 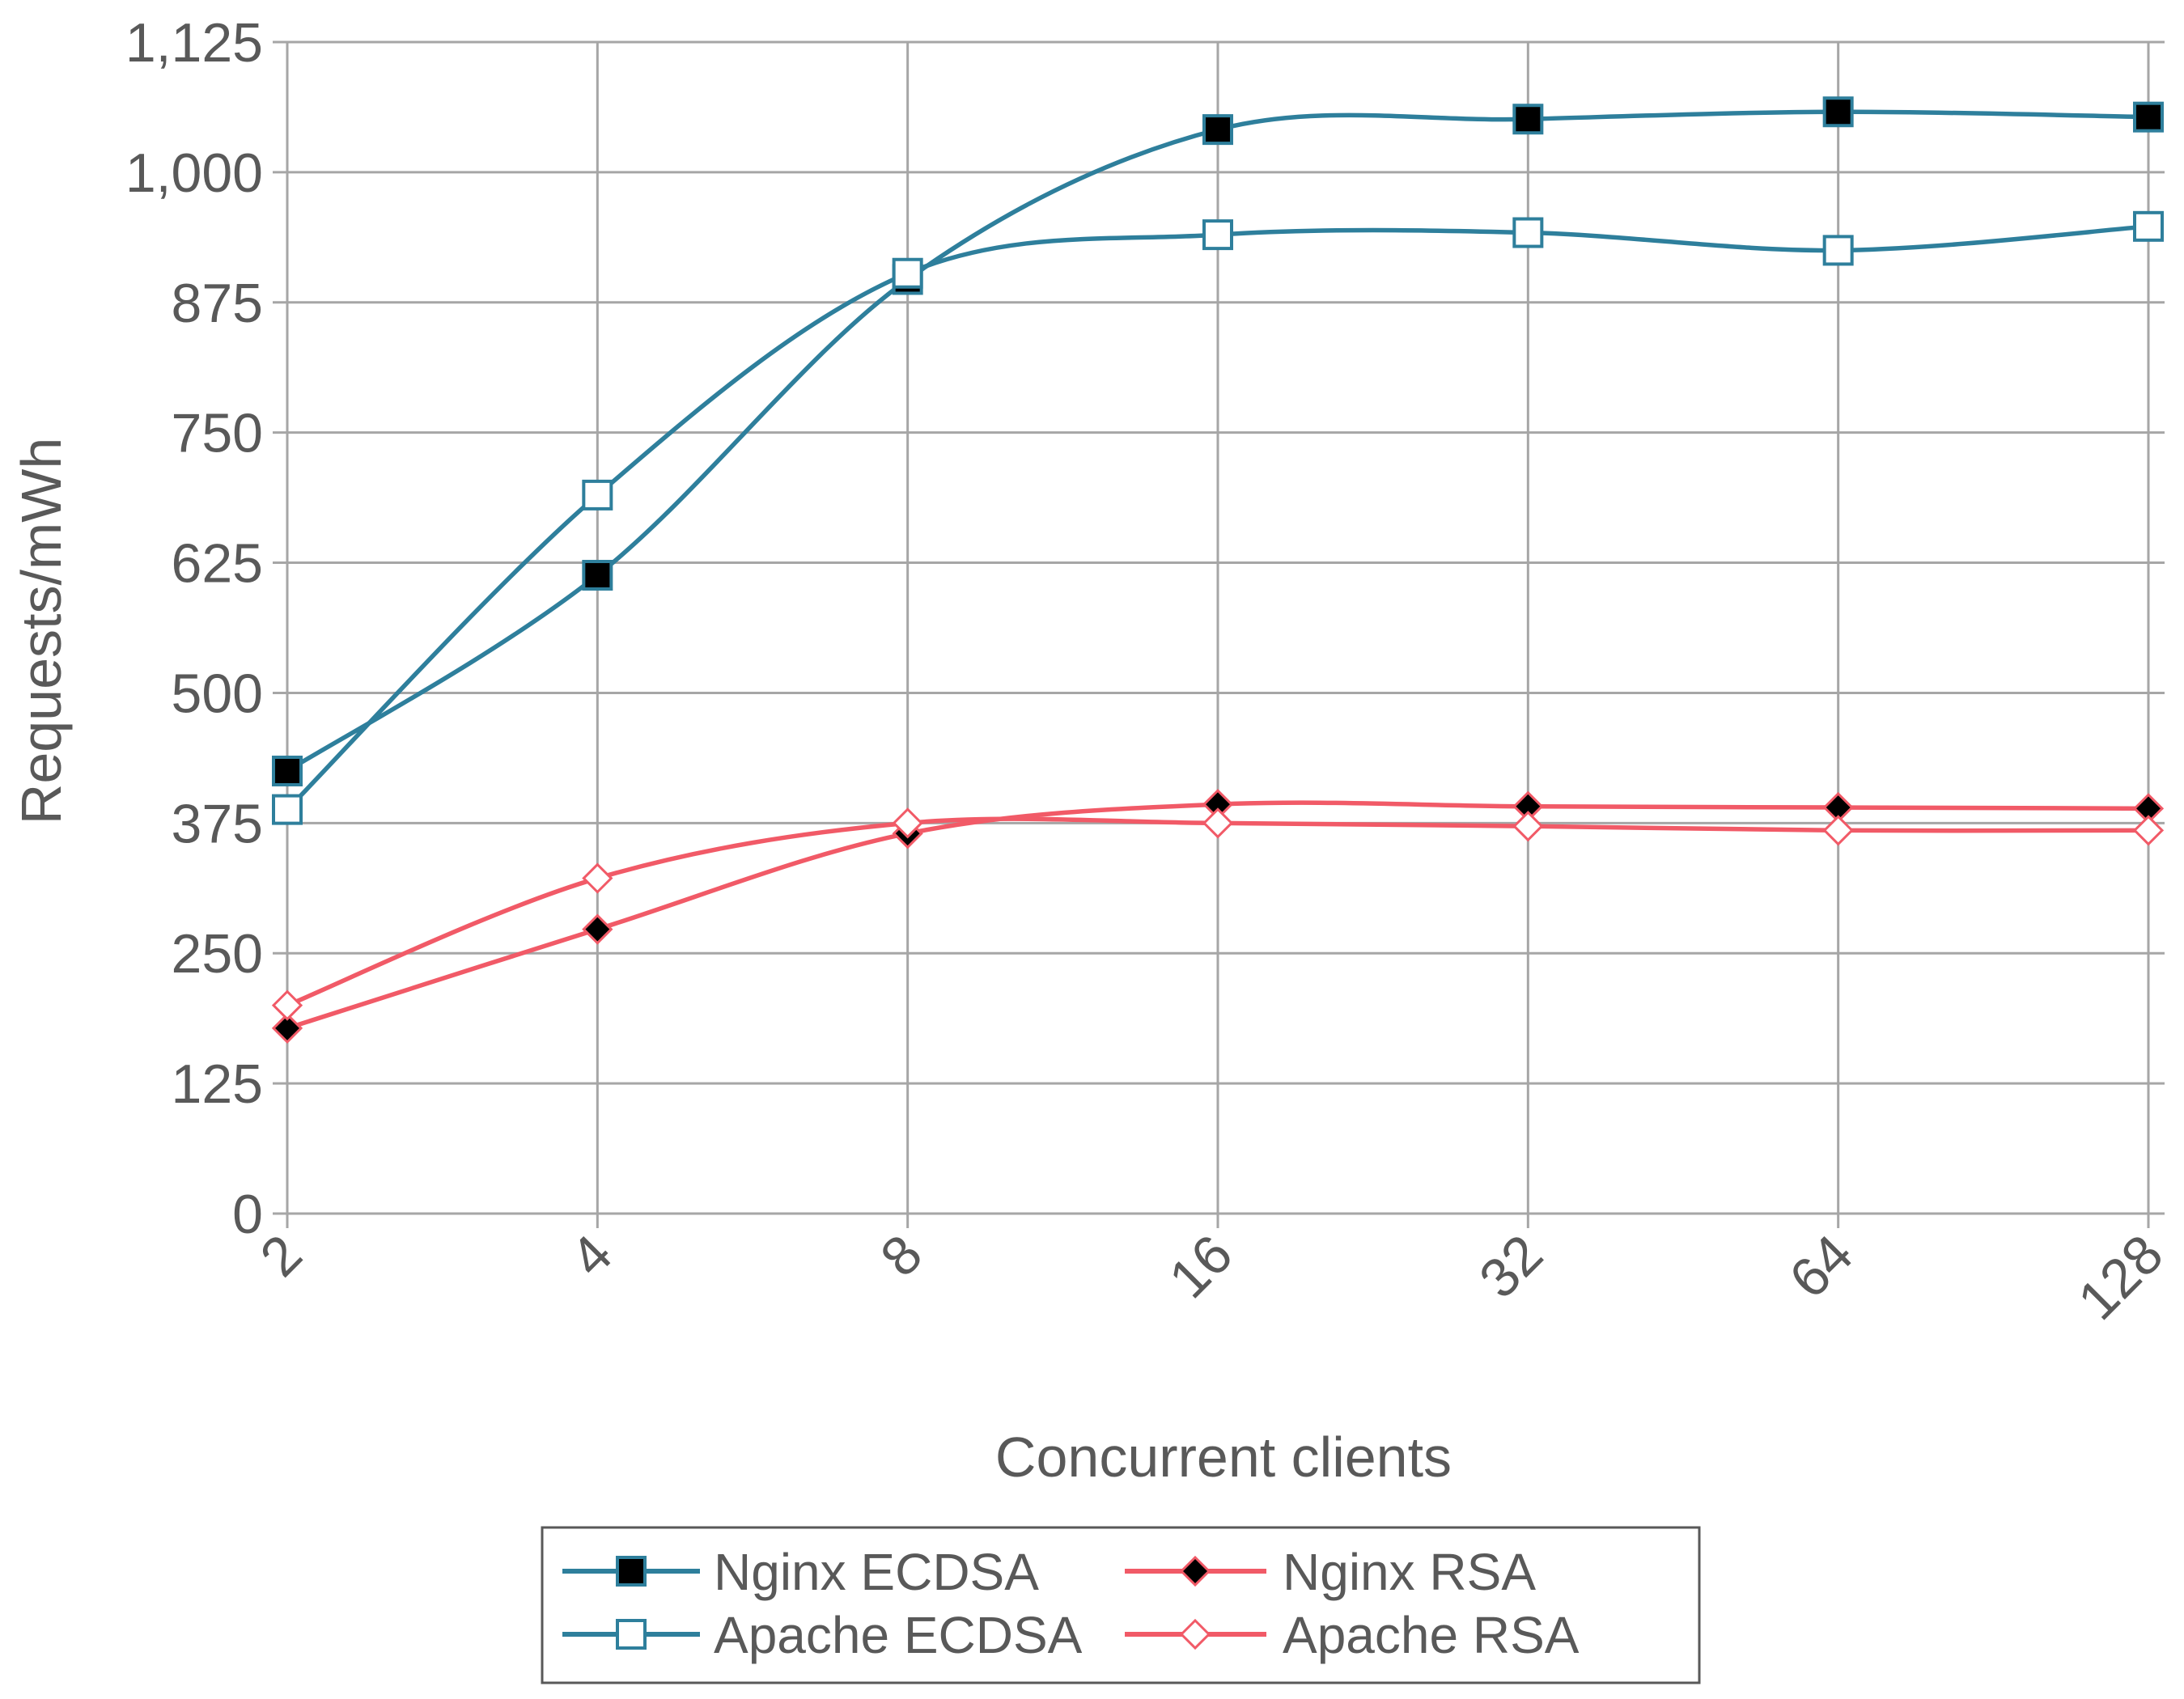 What do you see at coordinates (1195, 1634) in the screenshot?
I see `legend-marker-apache-rsa` at bounding box center [1195, 1634].